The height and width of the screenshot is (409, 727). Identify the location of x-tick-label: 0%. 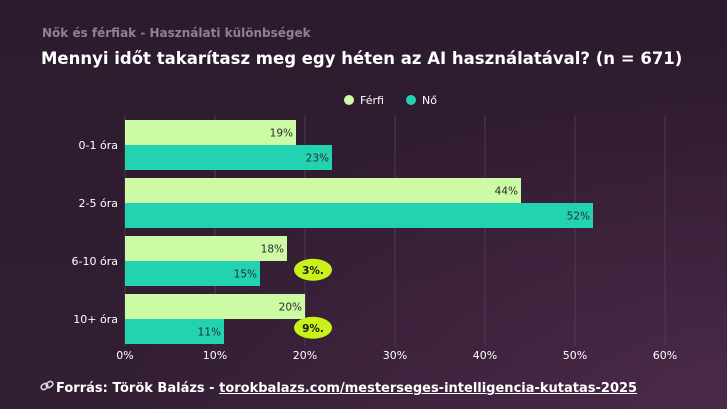
(124, 355).